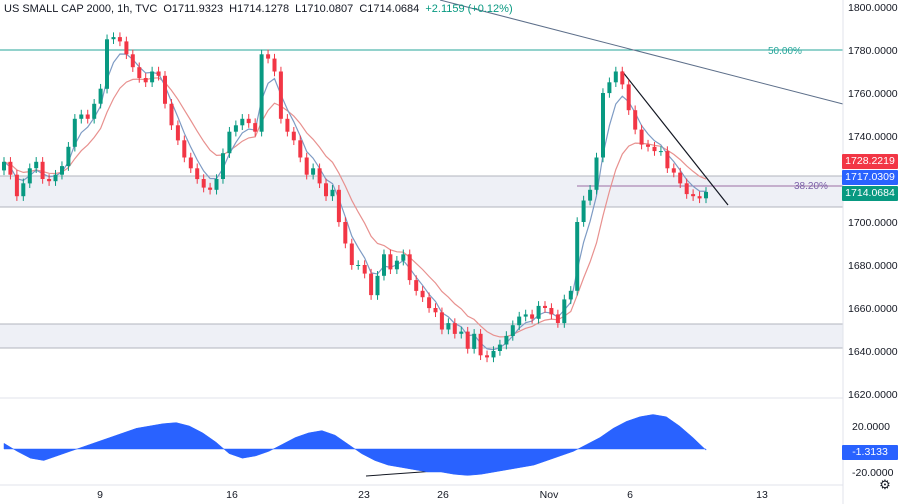 This screenshot has height=504, width=900. Describe the element at coordinates (873, 266) in the screenshot. I see `price-tick-label: 1680.0000` at that location.